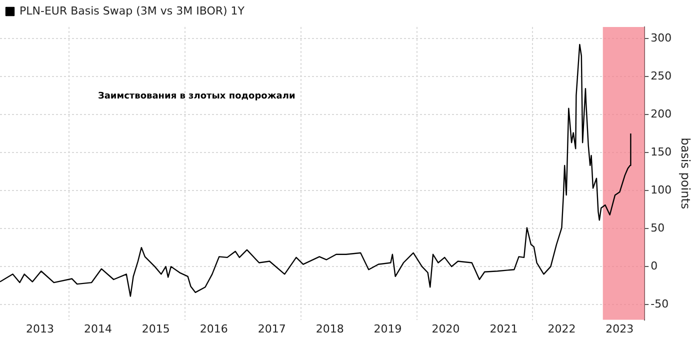 This screenshot has height=341, width=700. I want to click on y-tick-label: 150, so click(661, 151).